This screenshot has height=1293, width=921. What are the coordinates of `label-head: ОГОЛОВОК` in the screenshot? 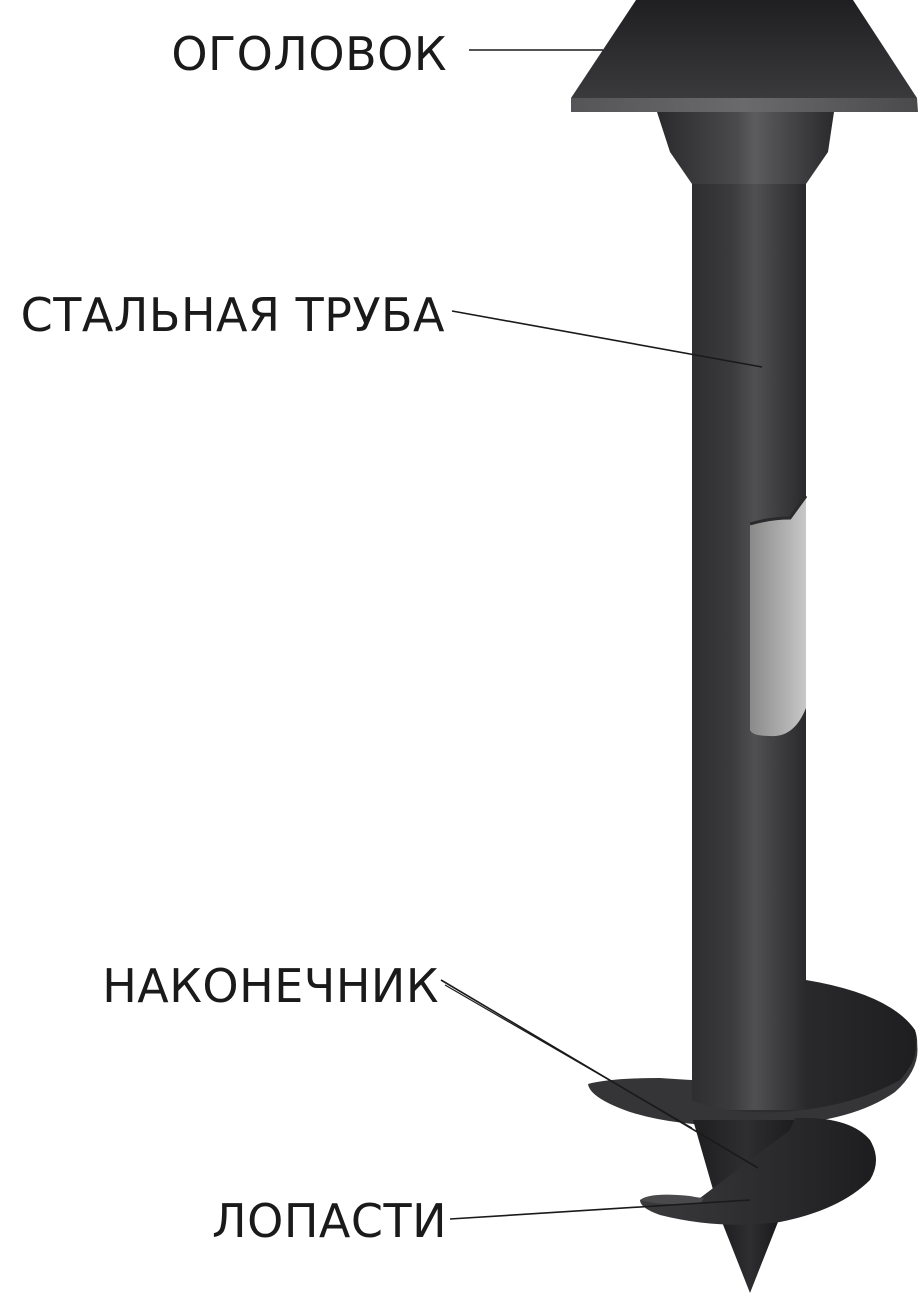 It's located at (309, 54).